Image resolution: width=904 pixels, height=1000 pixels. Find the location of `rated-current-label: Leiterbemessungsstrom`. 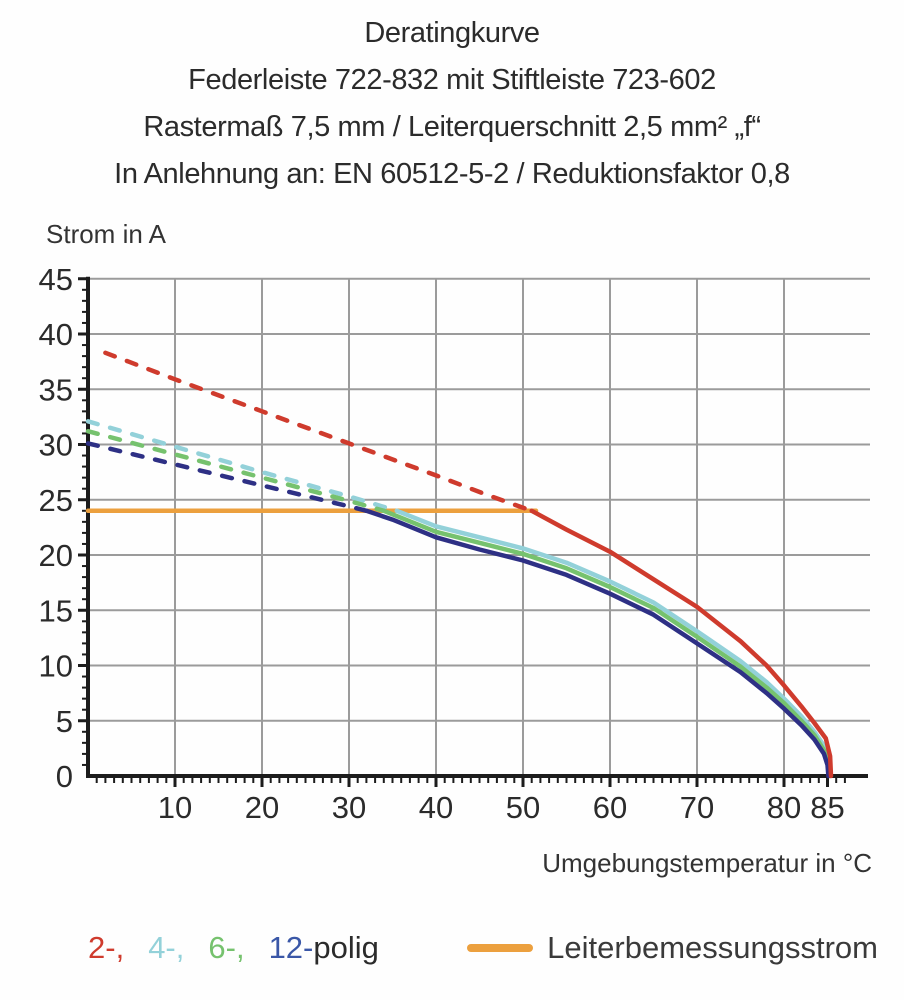

rated-current-label: Leiterbemessungsstrom is located at coordinates (712, 947).